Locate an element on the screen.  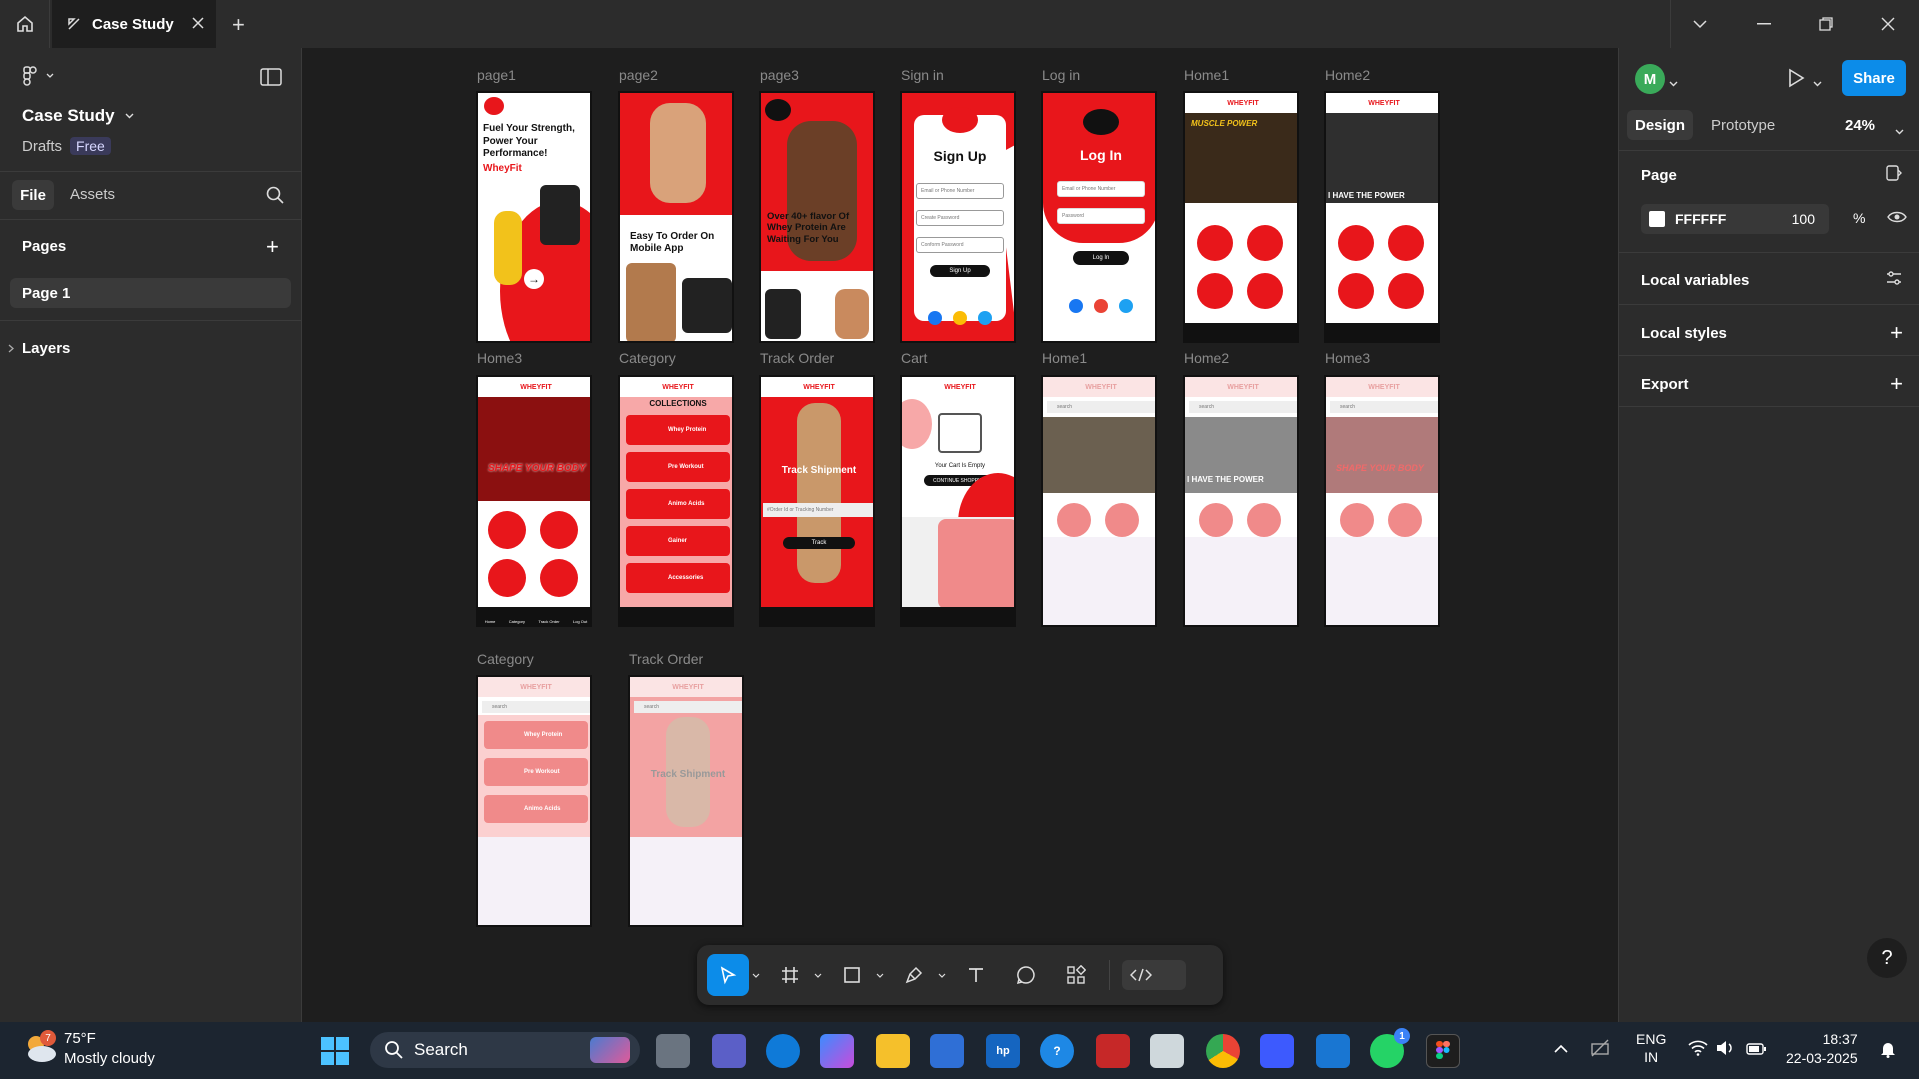
page-item: Page 1 is located at coordinates (150, 293).